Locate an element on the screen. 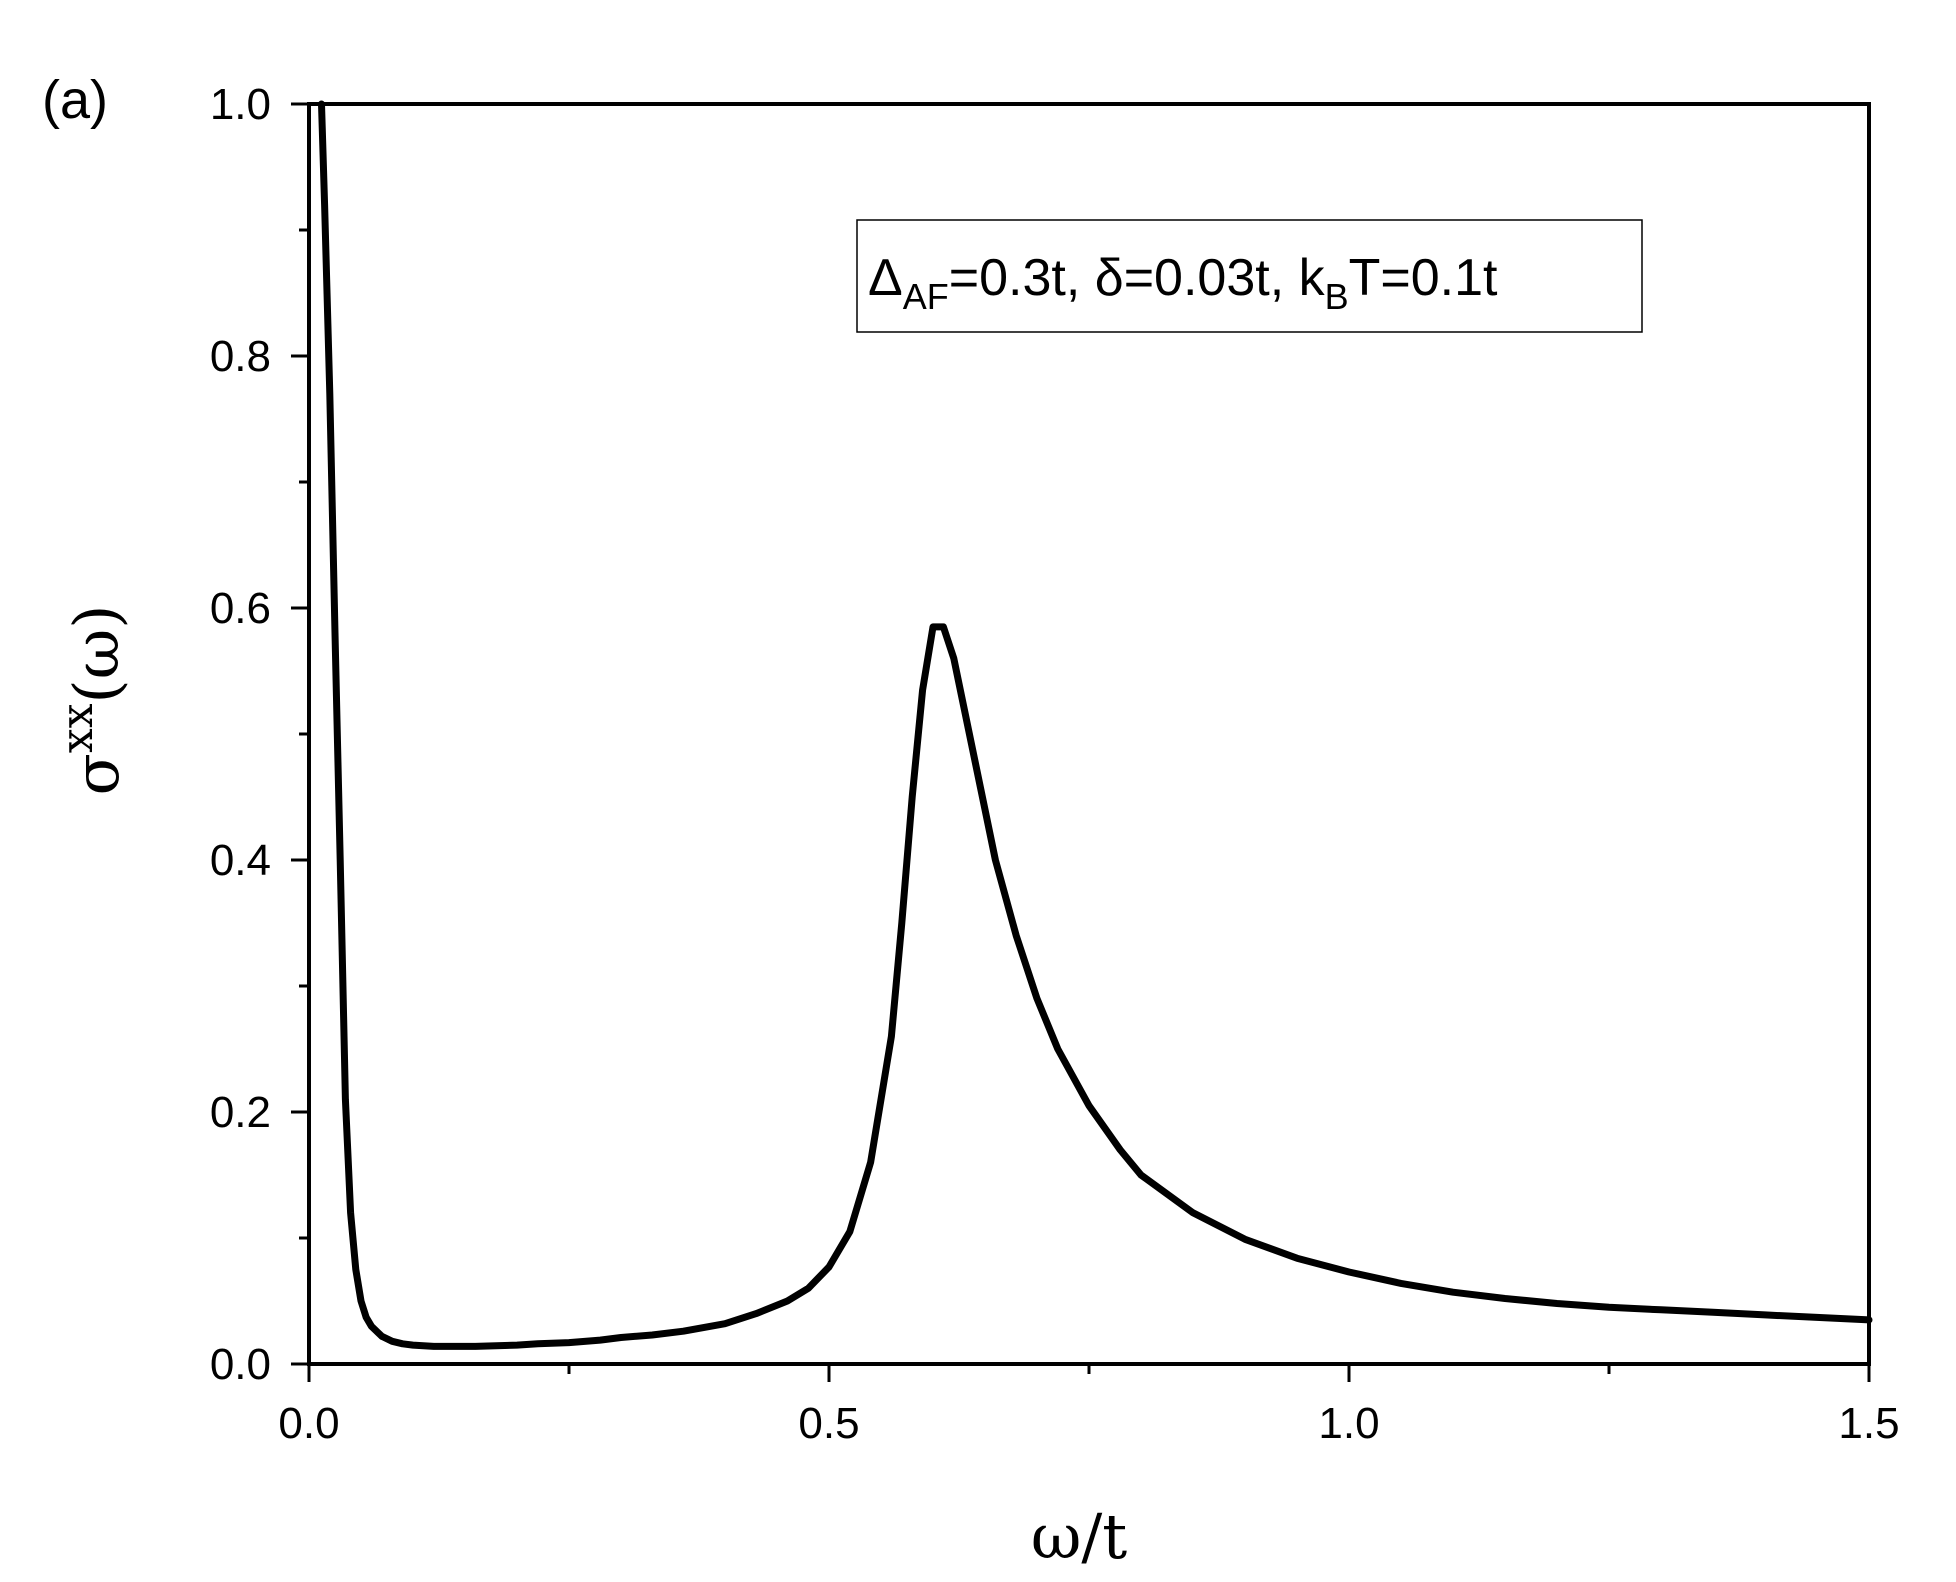  y-tick-label: 0.6 is located at coordinates (240, 608).